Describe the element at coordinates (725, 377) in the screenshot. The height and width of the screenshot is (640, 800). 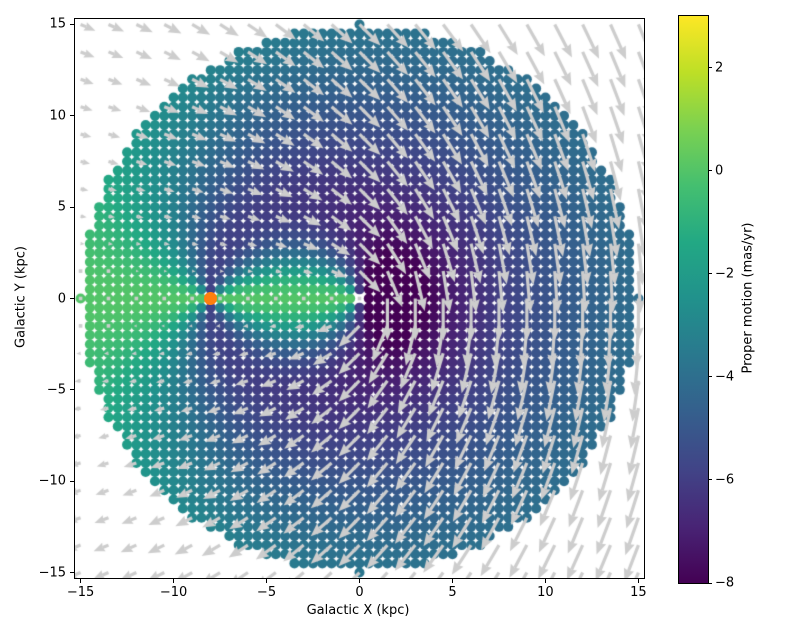
I see `colorbar-tick-label: −4` at that location.